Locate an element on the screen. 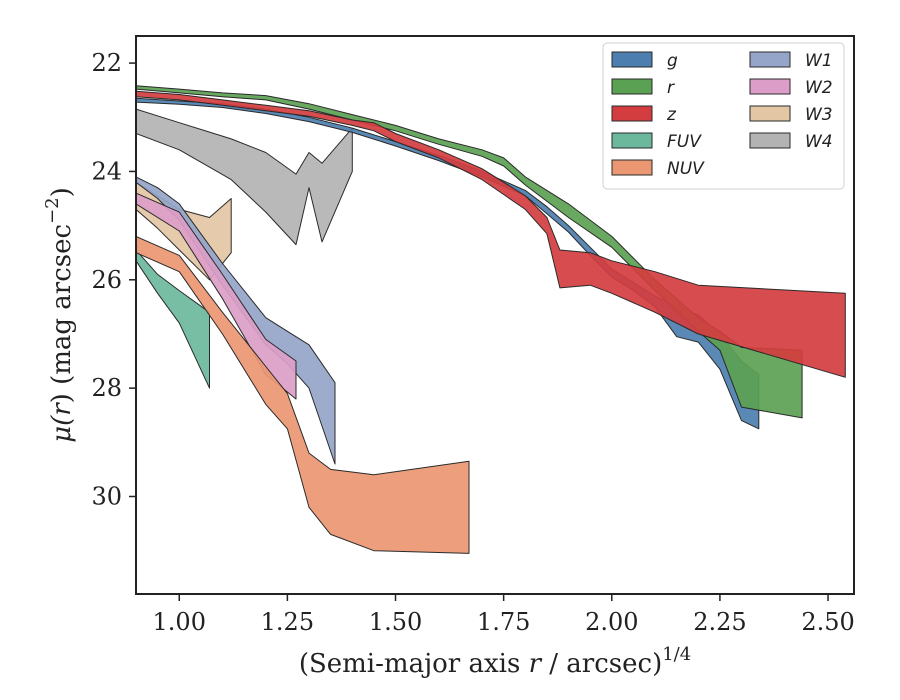 The image size is (900, 700). x-tick-label: 2.50 is located at coordinates (827, 622).